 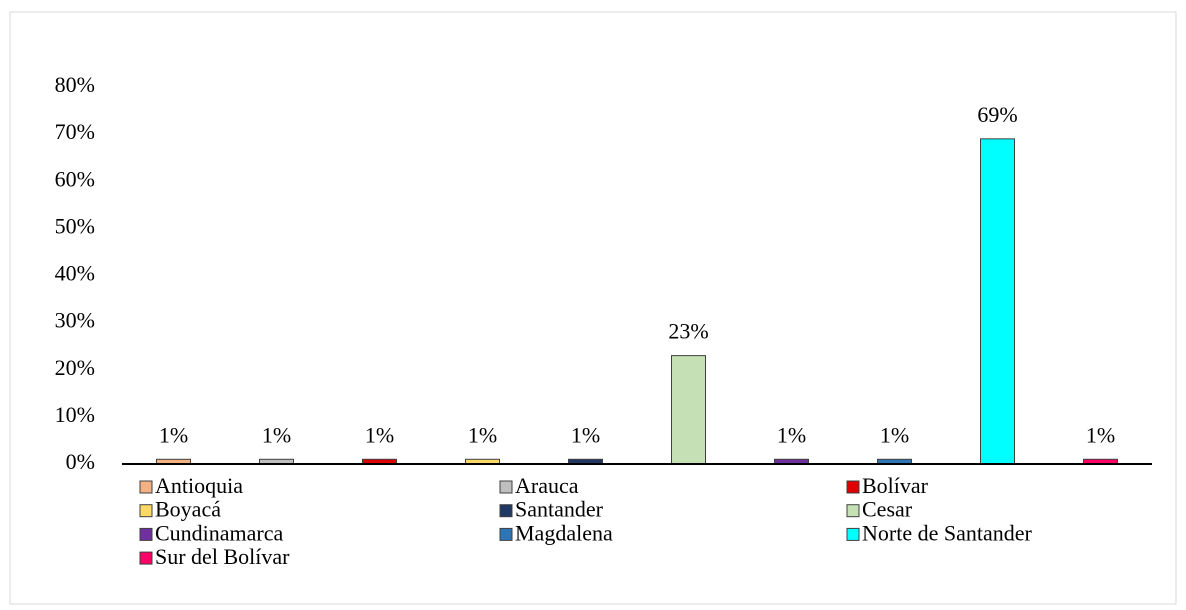 What do you see at coordinates (75, 225) in the screenshot?
I see `y-tick-label: 50%` at bounding box center [75, 225].